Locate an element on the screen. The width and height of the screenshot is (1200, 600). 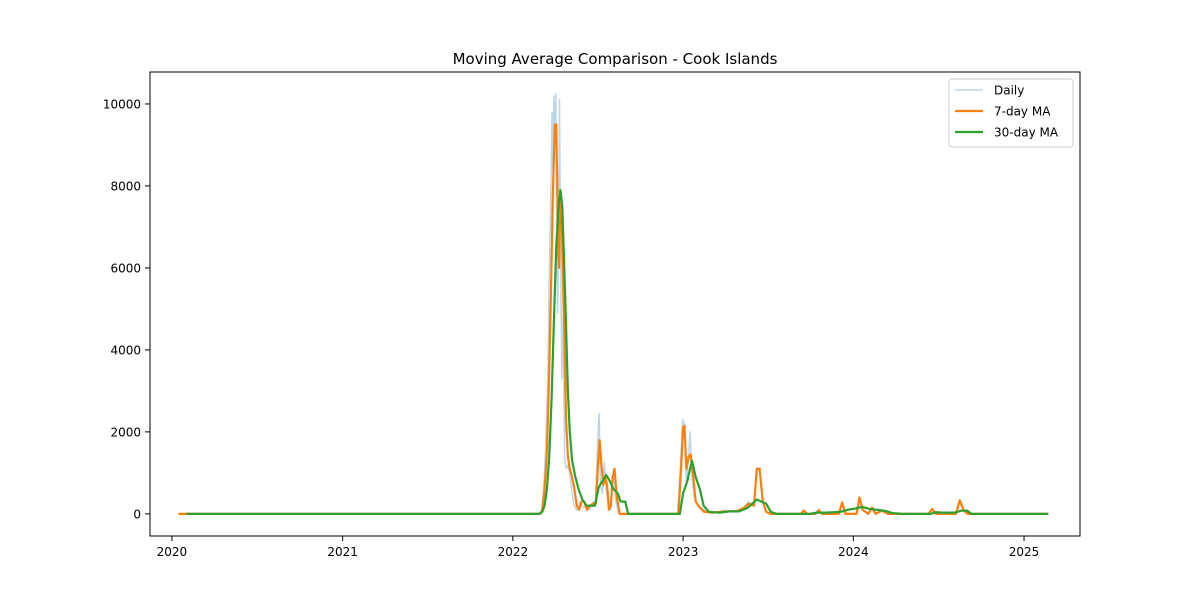
x-tick-label: 2020 is located at coordinates (172, 552).